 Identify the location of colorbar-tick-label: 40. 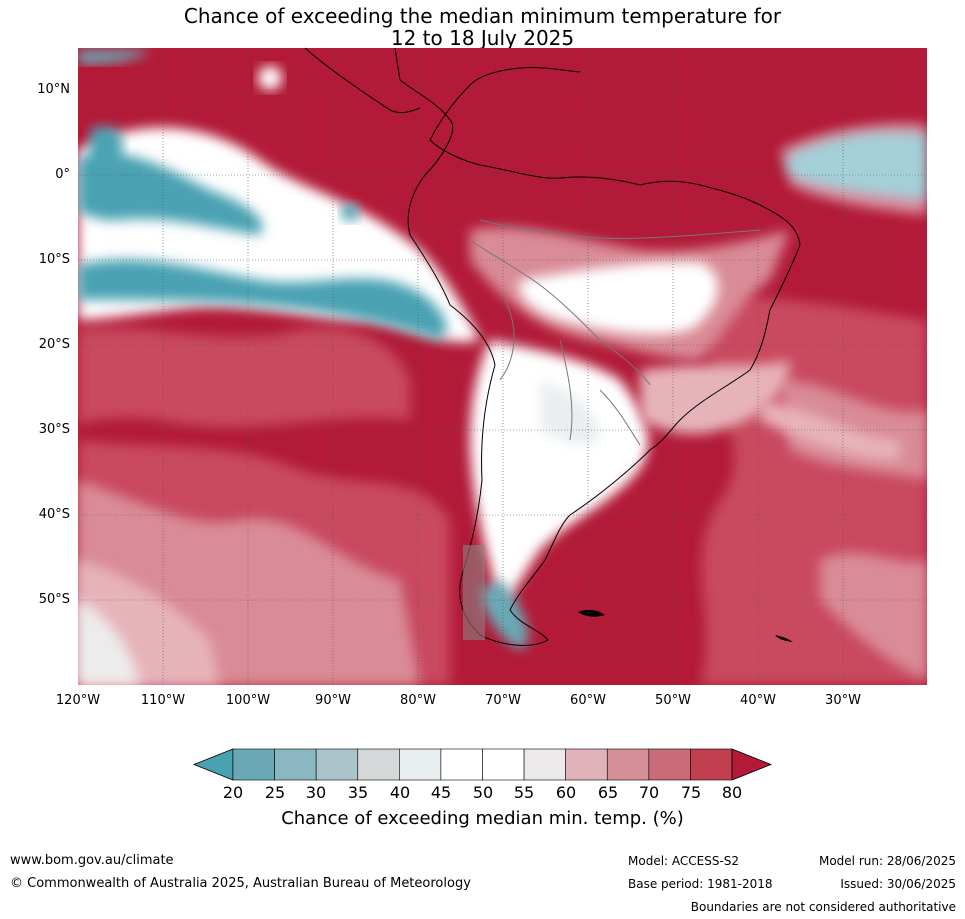
(400, 792).